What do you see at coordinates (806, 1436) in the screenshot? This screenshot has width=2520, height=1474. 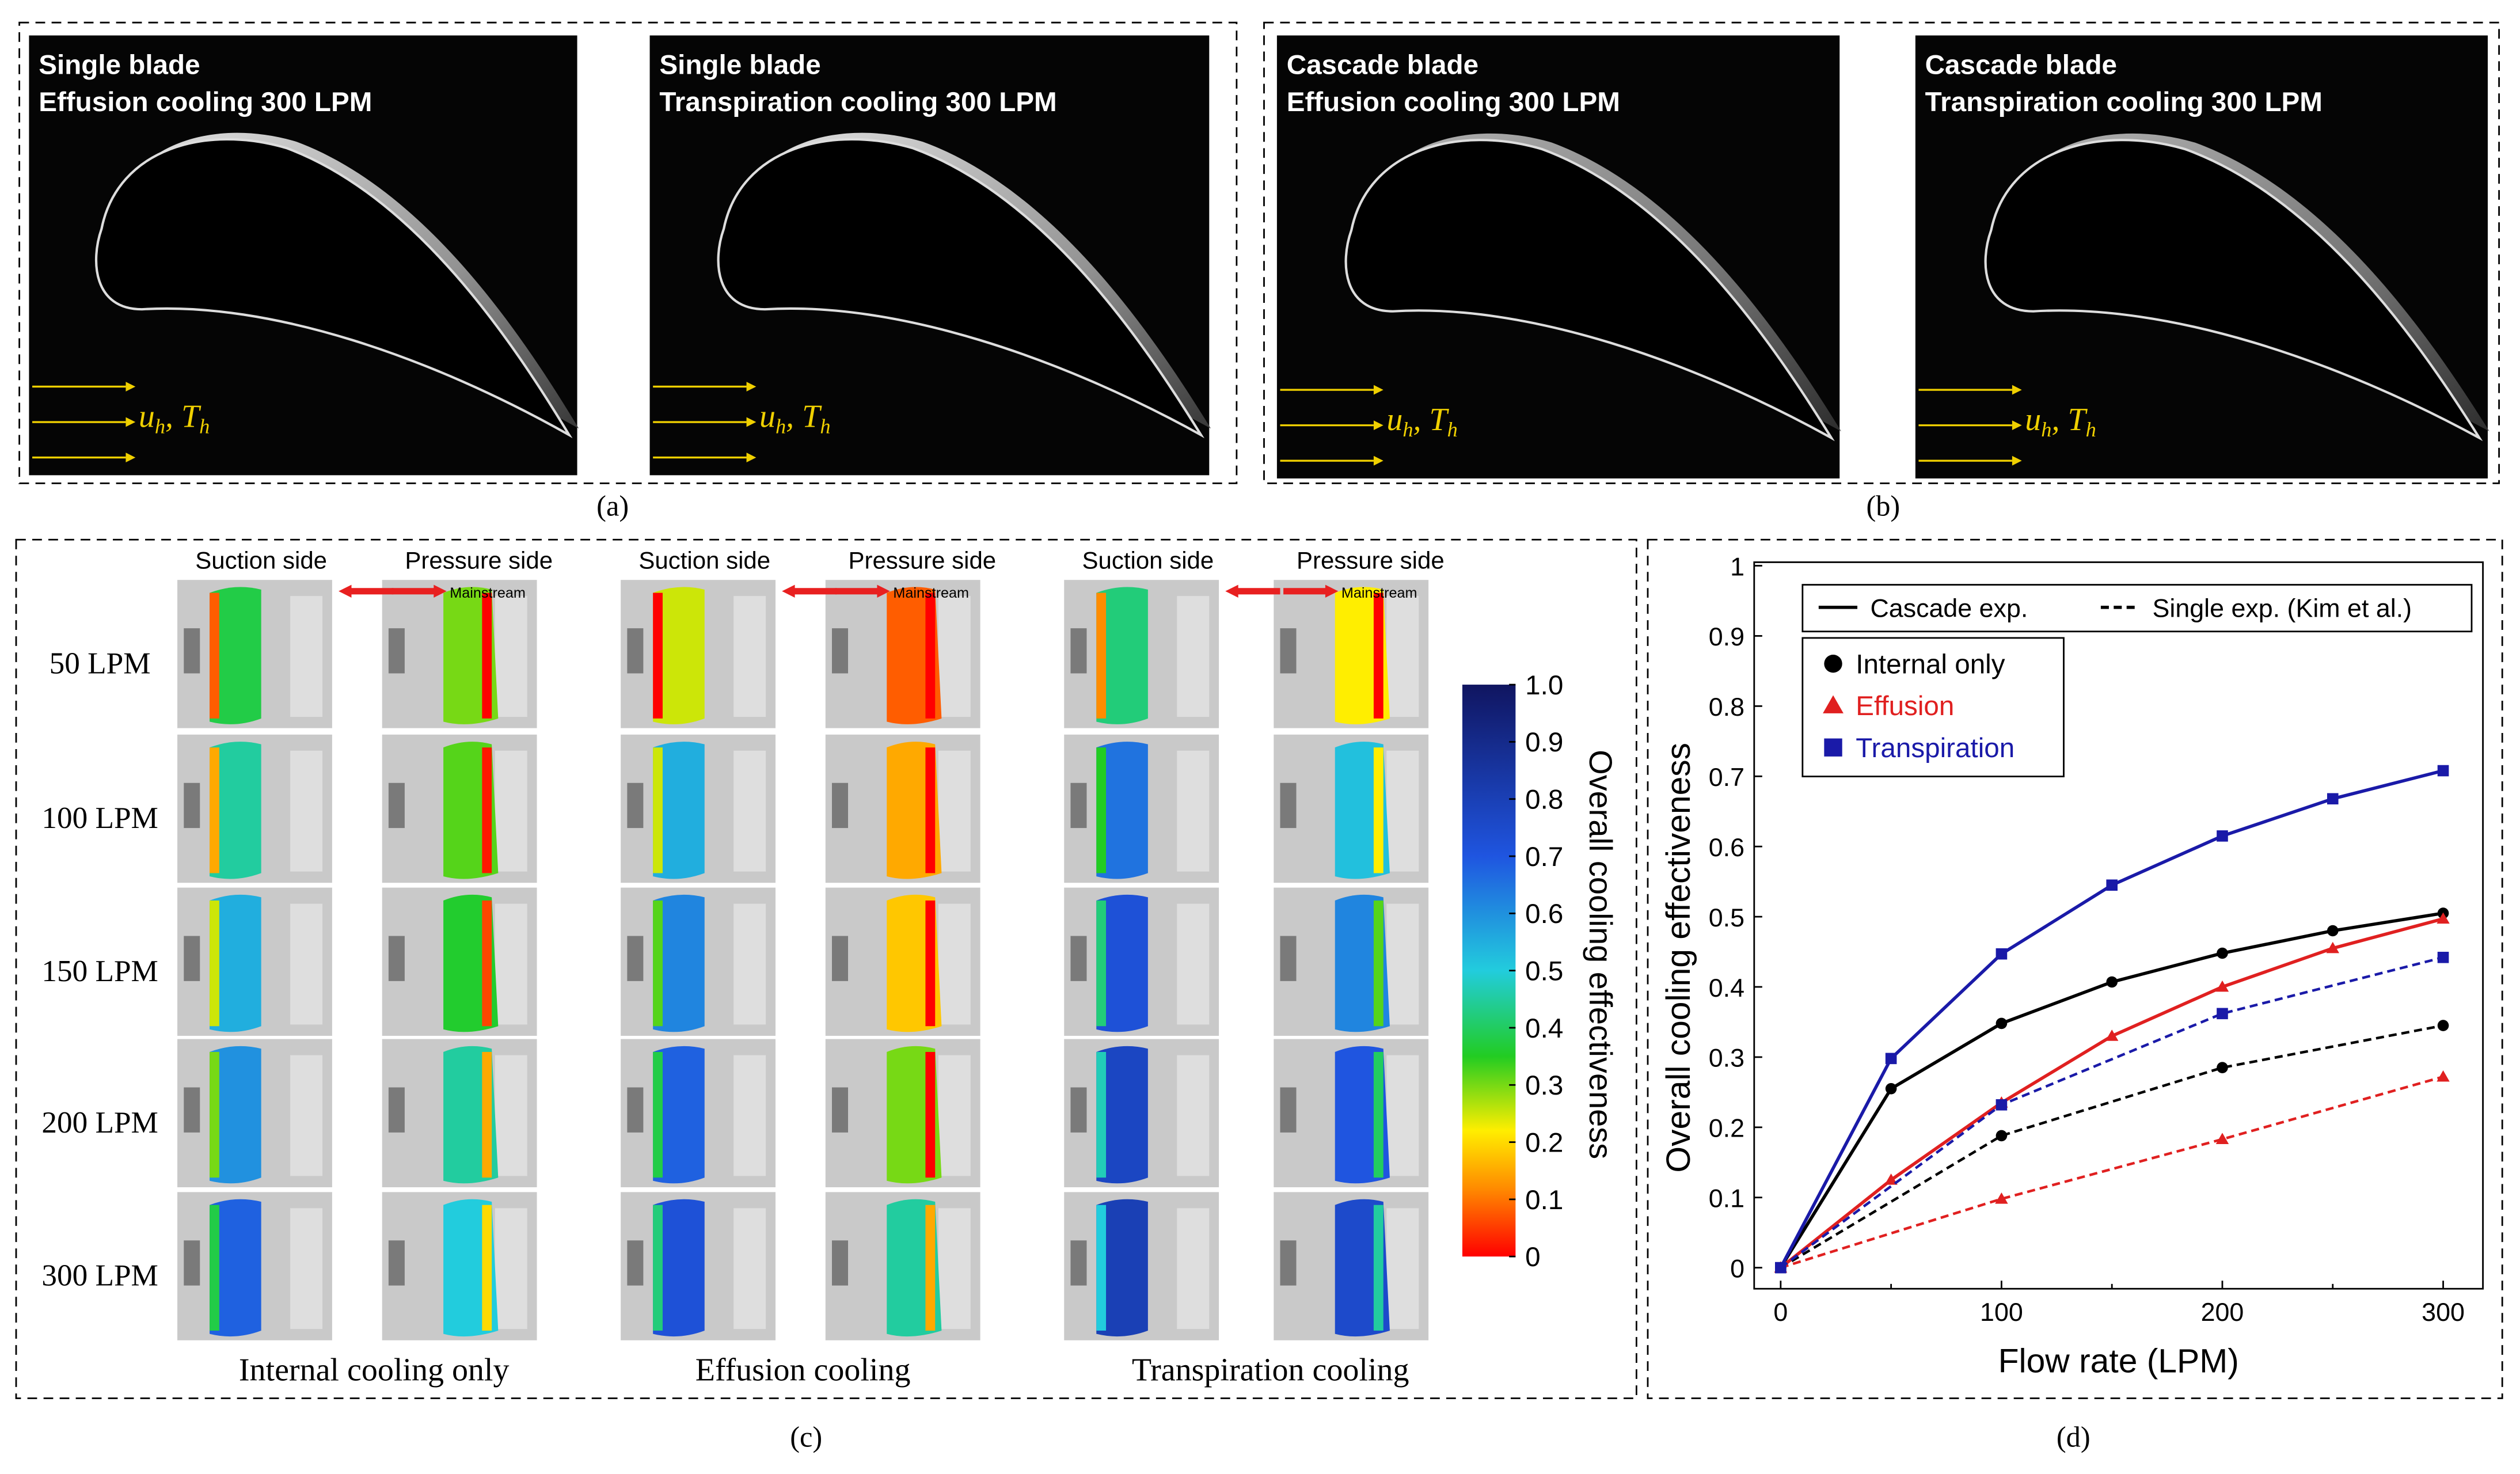 I see `panel-caption: (c)` at bounding box center [806, 1436].